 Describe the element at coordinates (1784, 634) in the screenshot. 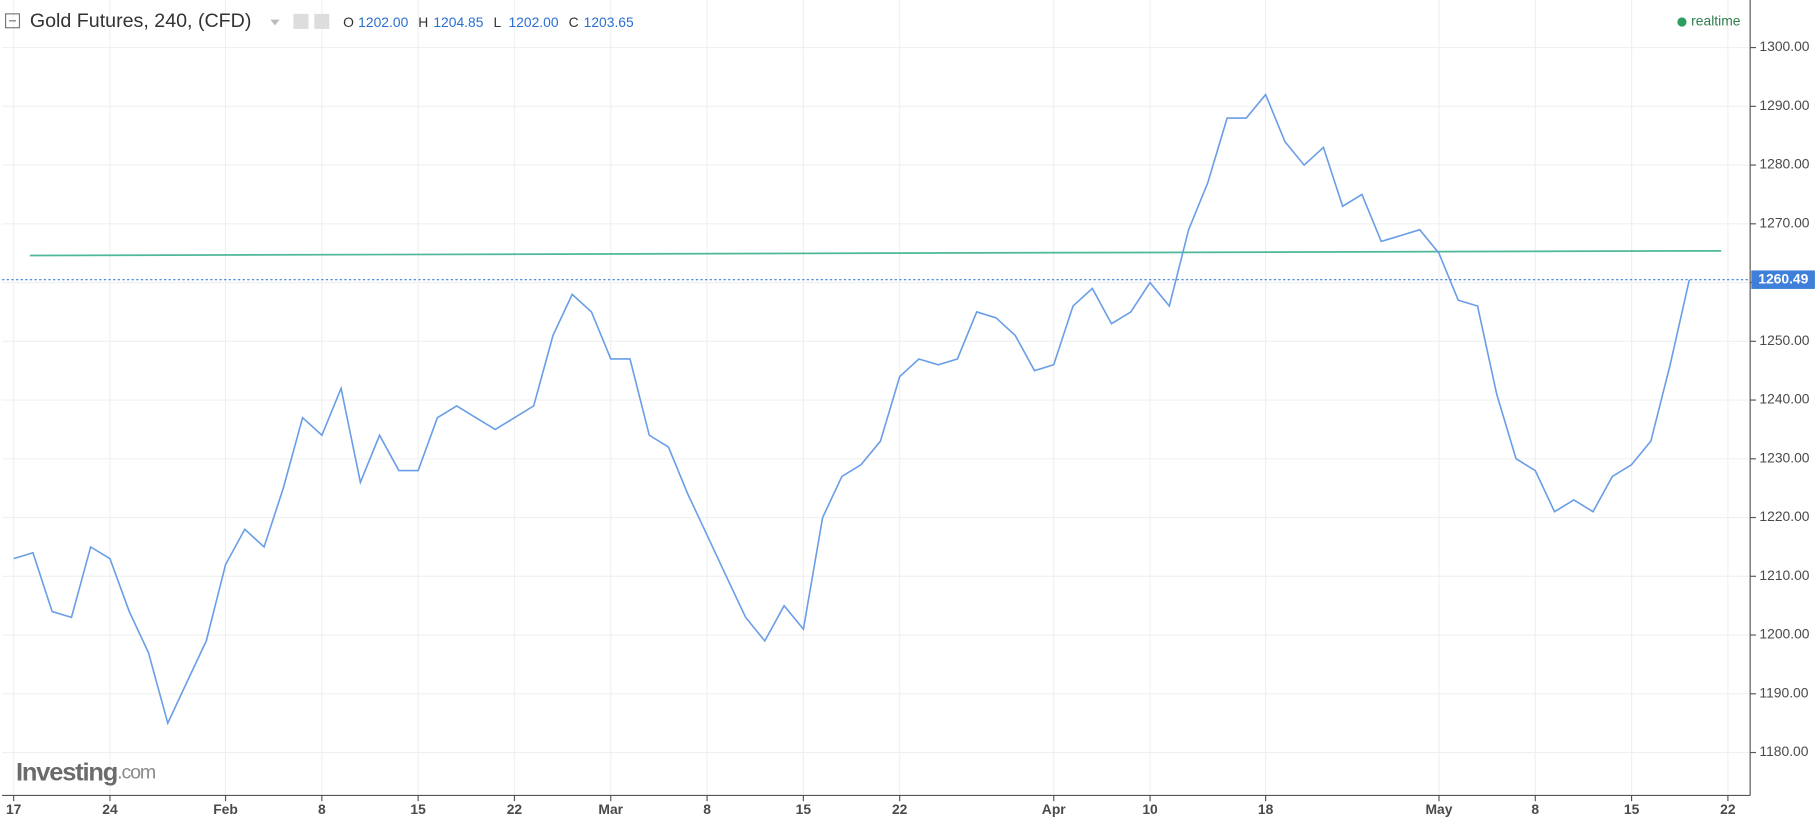

I see `y-tick-label: 1200.00` at that location.